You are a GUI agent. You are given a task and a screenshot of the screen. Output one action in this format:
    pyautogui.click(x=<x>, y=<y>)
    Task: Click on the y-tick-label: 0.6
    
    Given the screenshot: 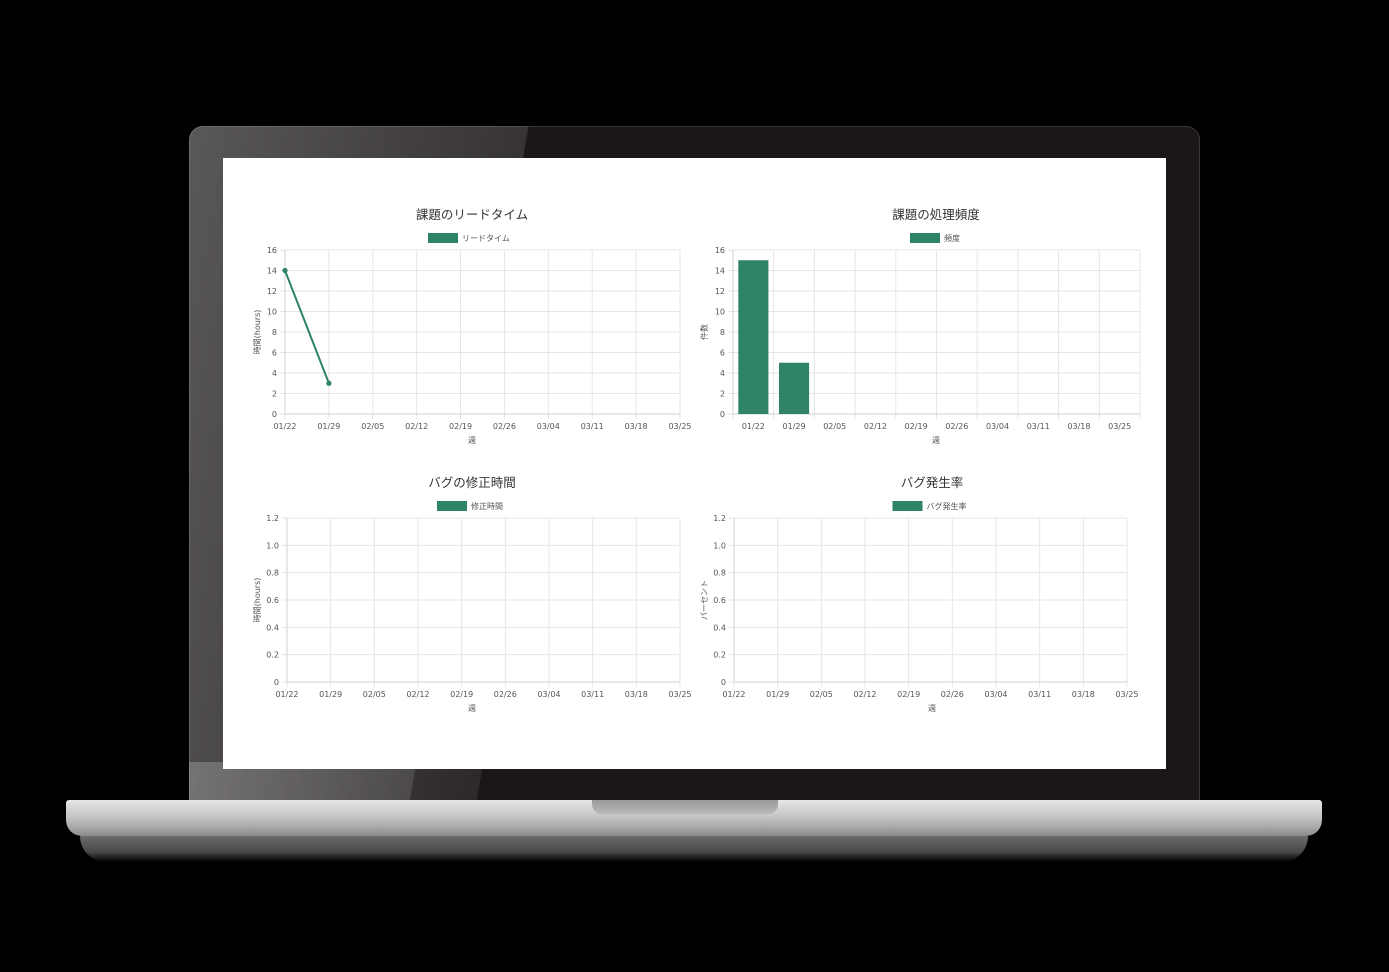 What is the action you would take?
    pyautogui.click(x=719, y=600)
    